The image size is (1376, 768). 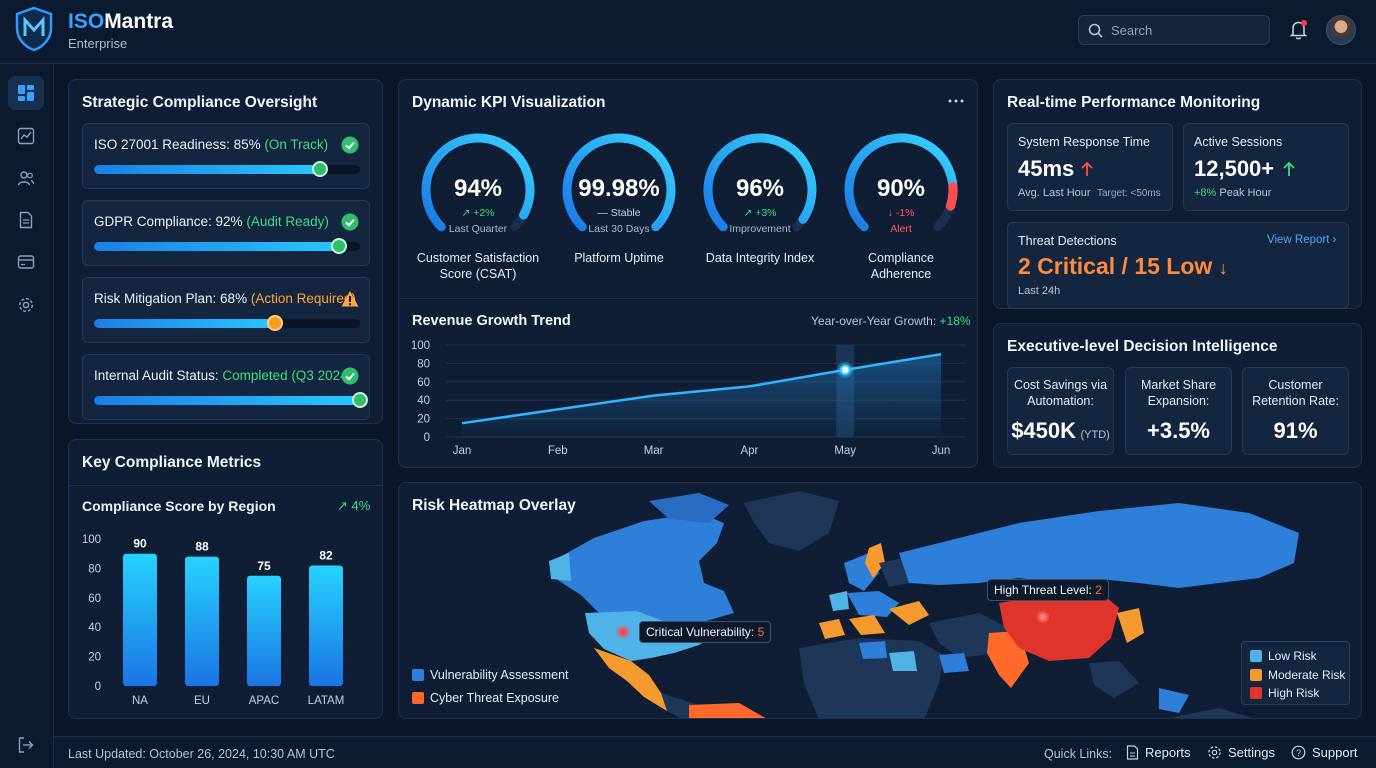 What do you see at coordinates (1095, 30) in the screenshot?
I see `search-icon` at bounding box center [1095, 30].